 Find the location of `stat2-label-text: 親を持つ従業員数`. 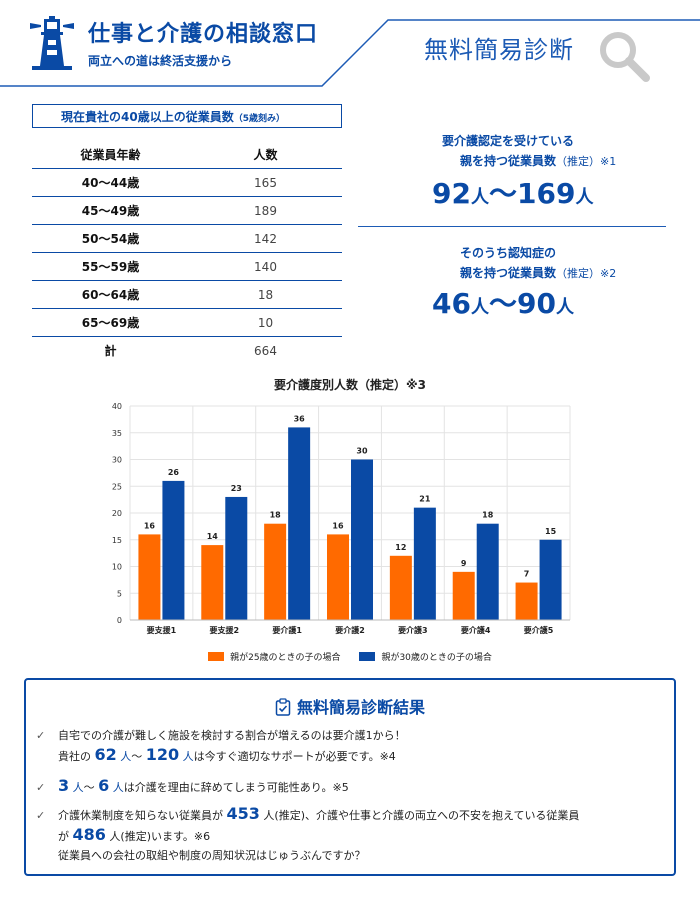

stat2-label-text: 親を持つ従業員数 is located at coordinates (508, 273).